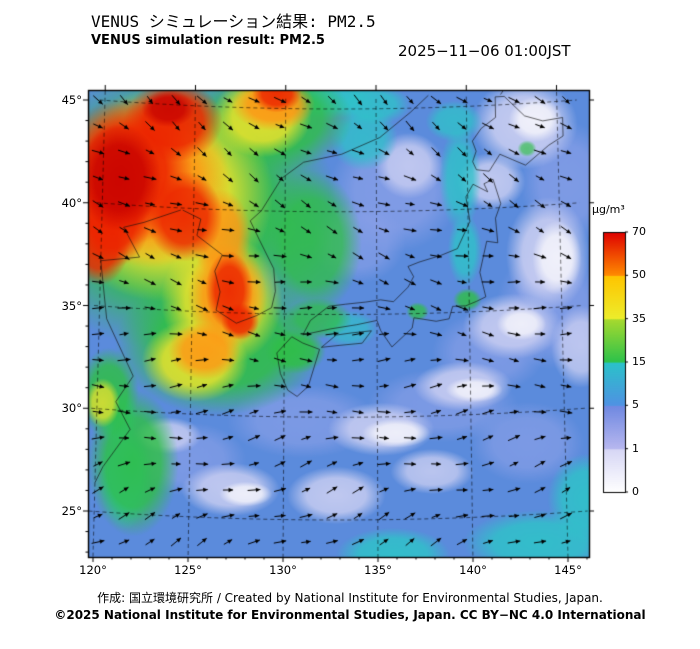  I want to click on x-tick-label-130: 130°, so click(283, 570).